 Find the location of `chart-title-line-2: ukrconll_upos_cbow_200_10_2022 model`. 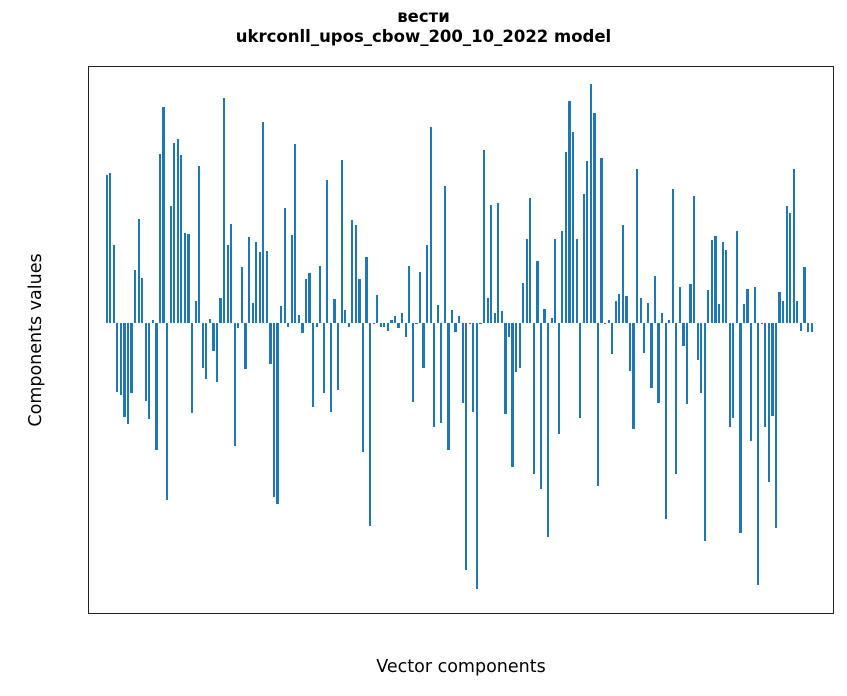

chart-title-line-2: ukrconll_upos_cbow_200_10_2022 model is located at coordinates (423, 36).